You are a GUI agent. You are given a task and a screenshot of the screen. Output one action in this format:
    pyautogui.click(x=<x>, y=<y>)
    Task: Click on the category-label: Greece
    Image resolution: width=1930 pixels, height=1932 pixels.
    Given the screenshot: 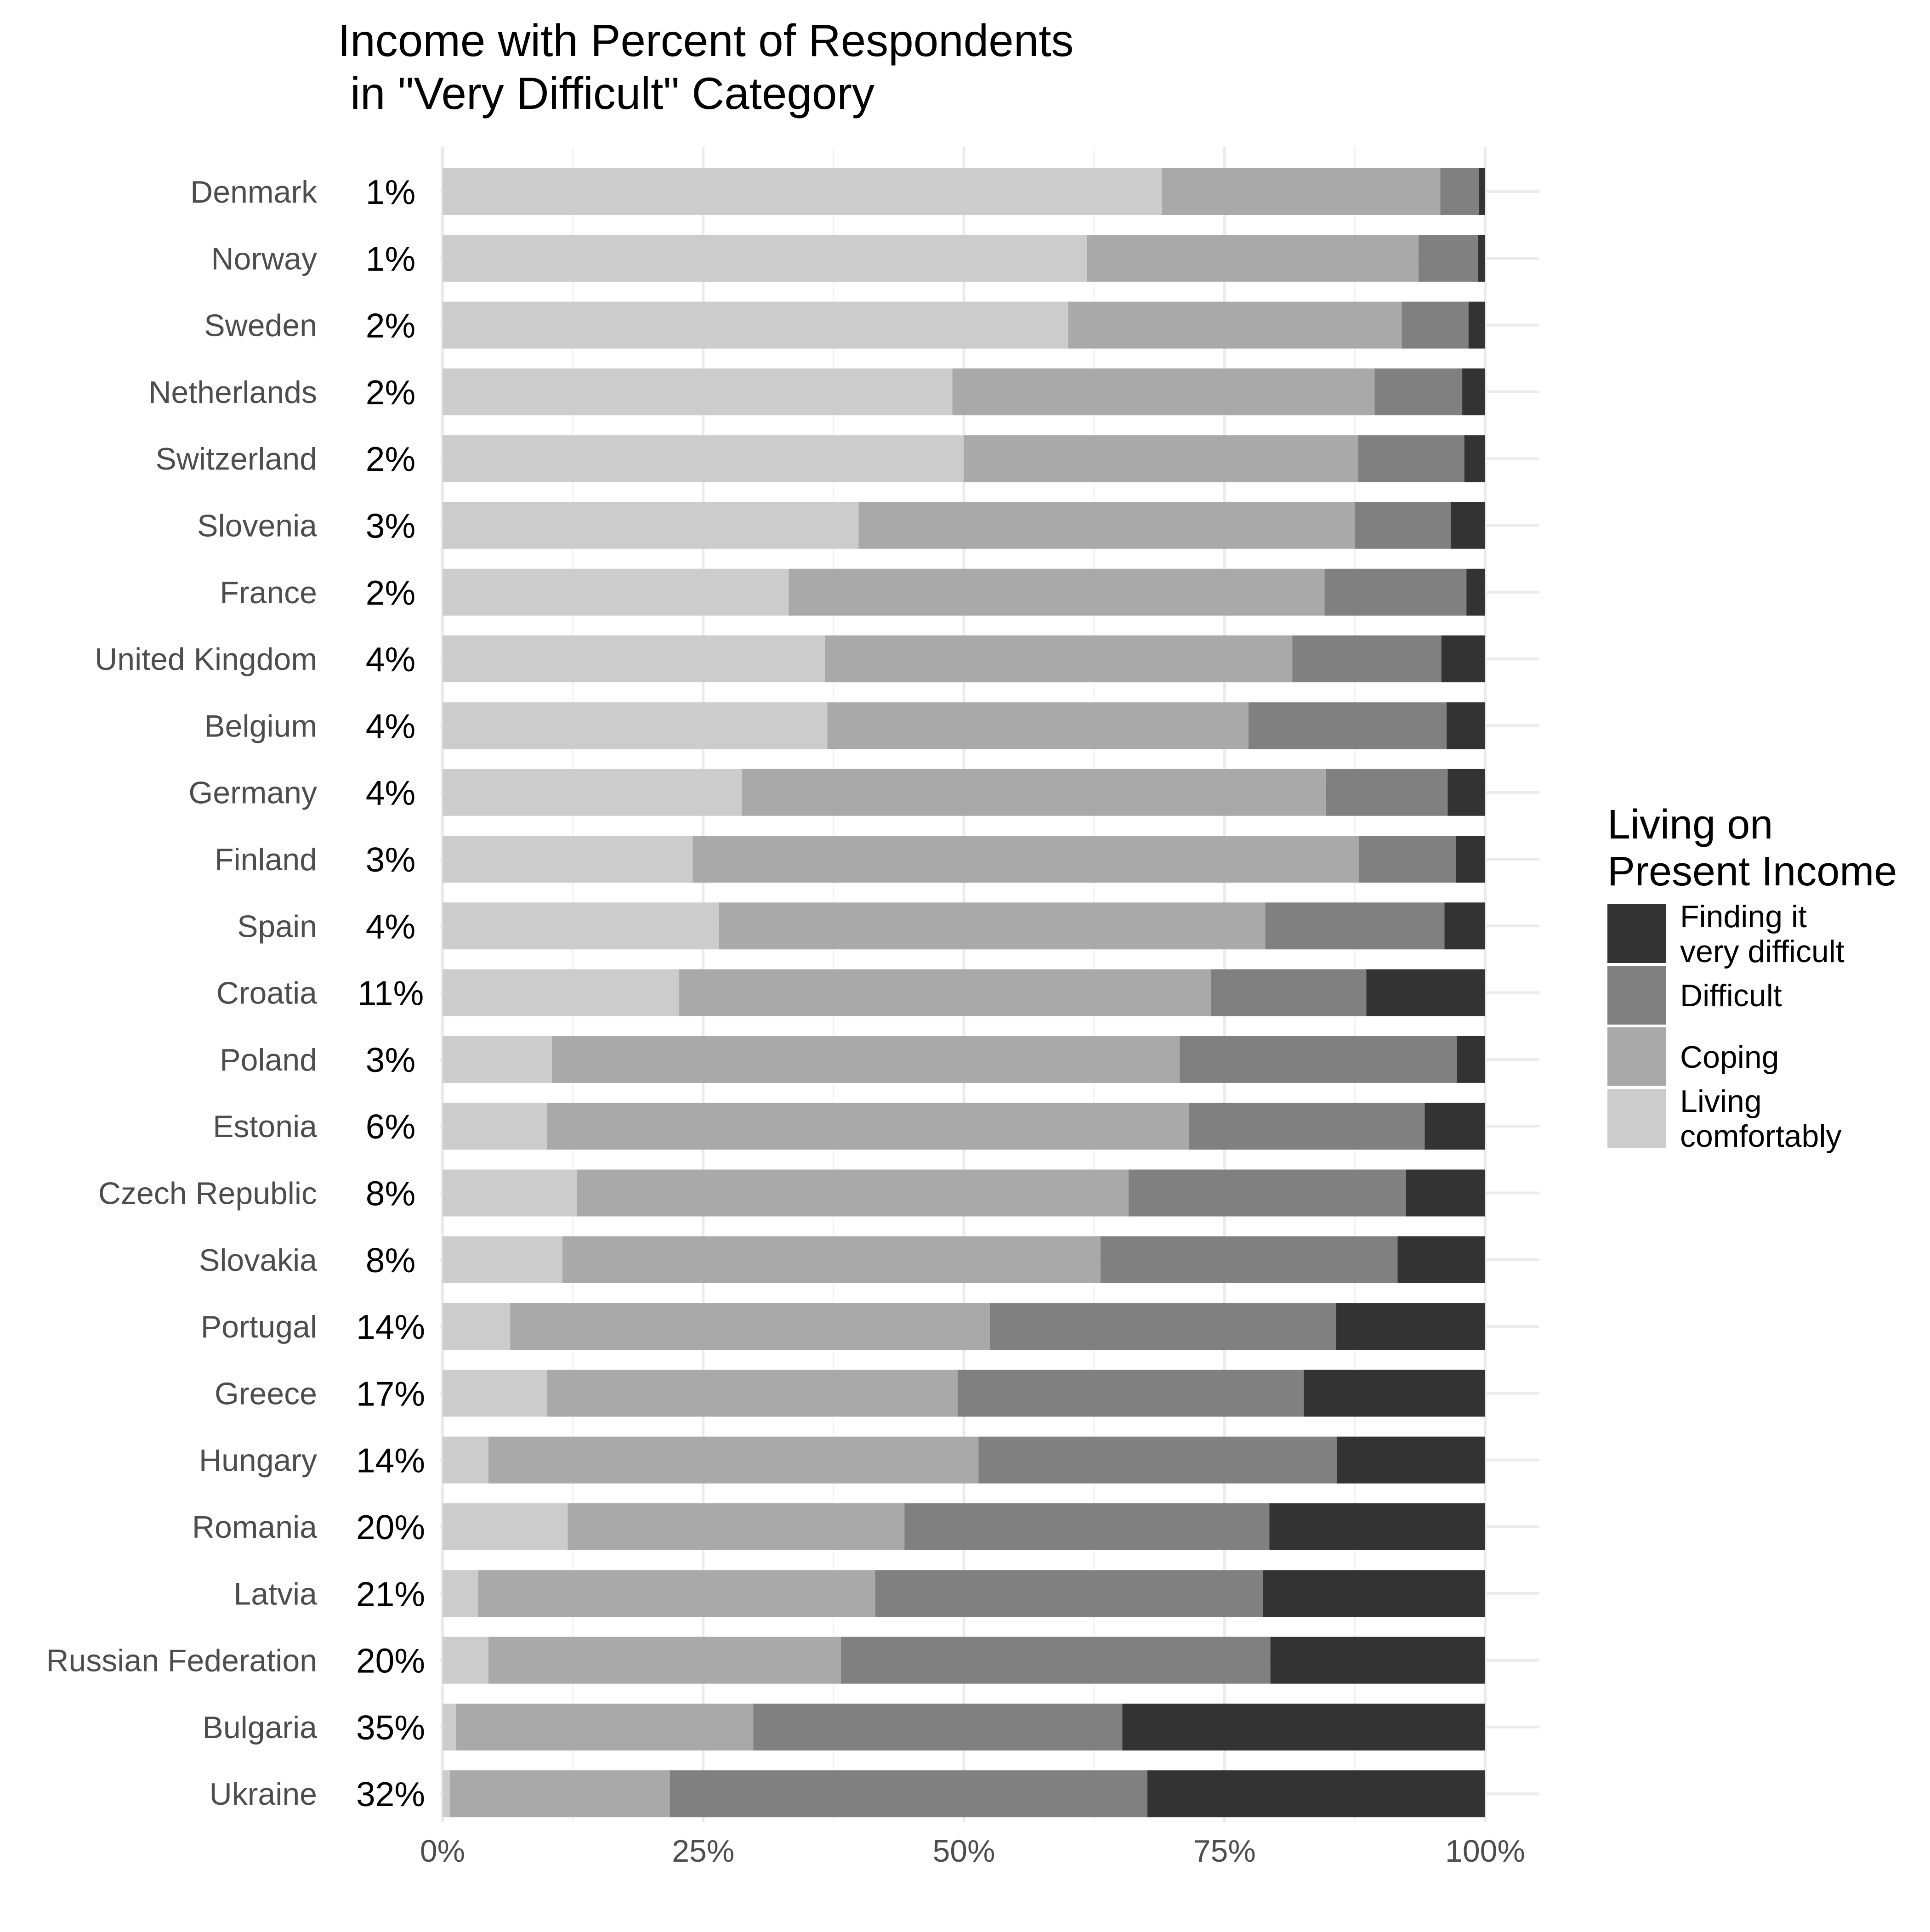 What is the action you would take?
    pyautogui.click(x=266, y=1393)
    